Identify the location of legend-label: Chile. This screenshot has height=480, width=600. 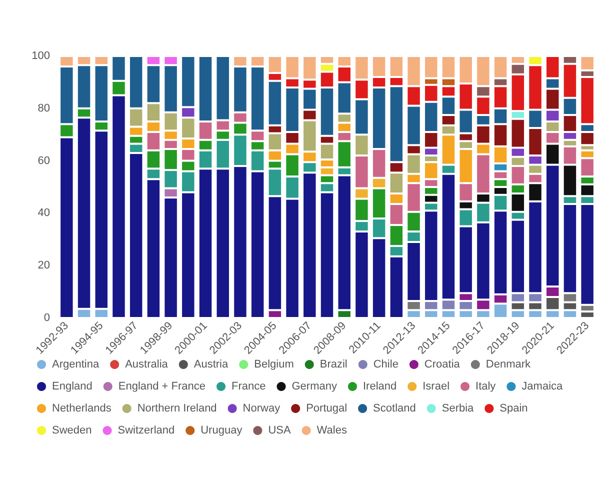
(385, 364).